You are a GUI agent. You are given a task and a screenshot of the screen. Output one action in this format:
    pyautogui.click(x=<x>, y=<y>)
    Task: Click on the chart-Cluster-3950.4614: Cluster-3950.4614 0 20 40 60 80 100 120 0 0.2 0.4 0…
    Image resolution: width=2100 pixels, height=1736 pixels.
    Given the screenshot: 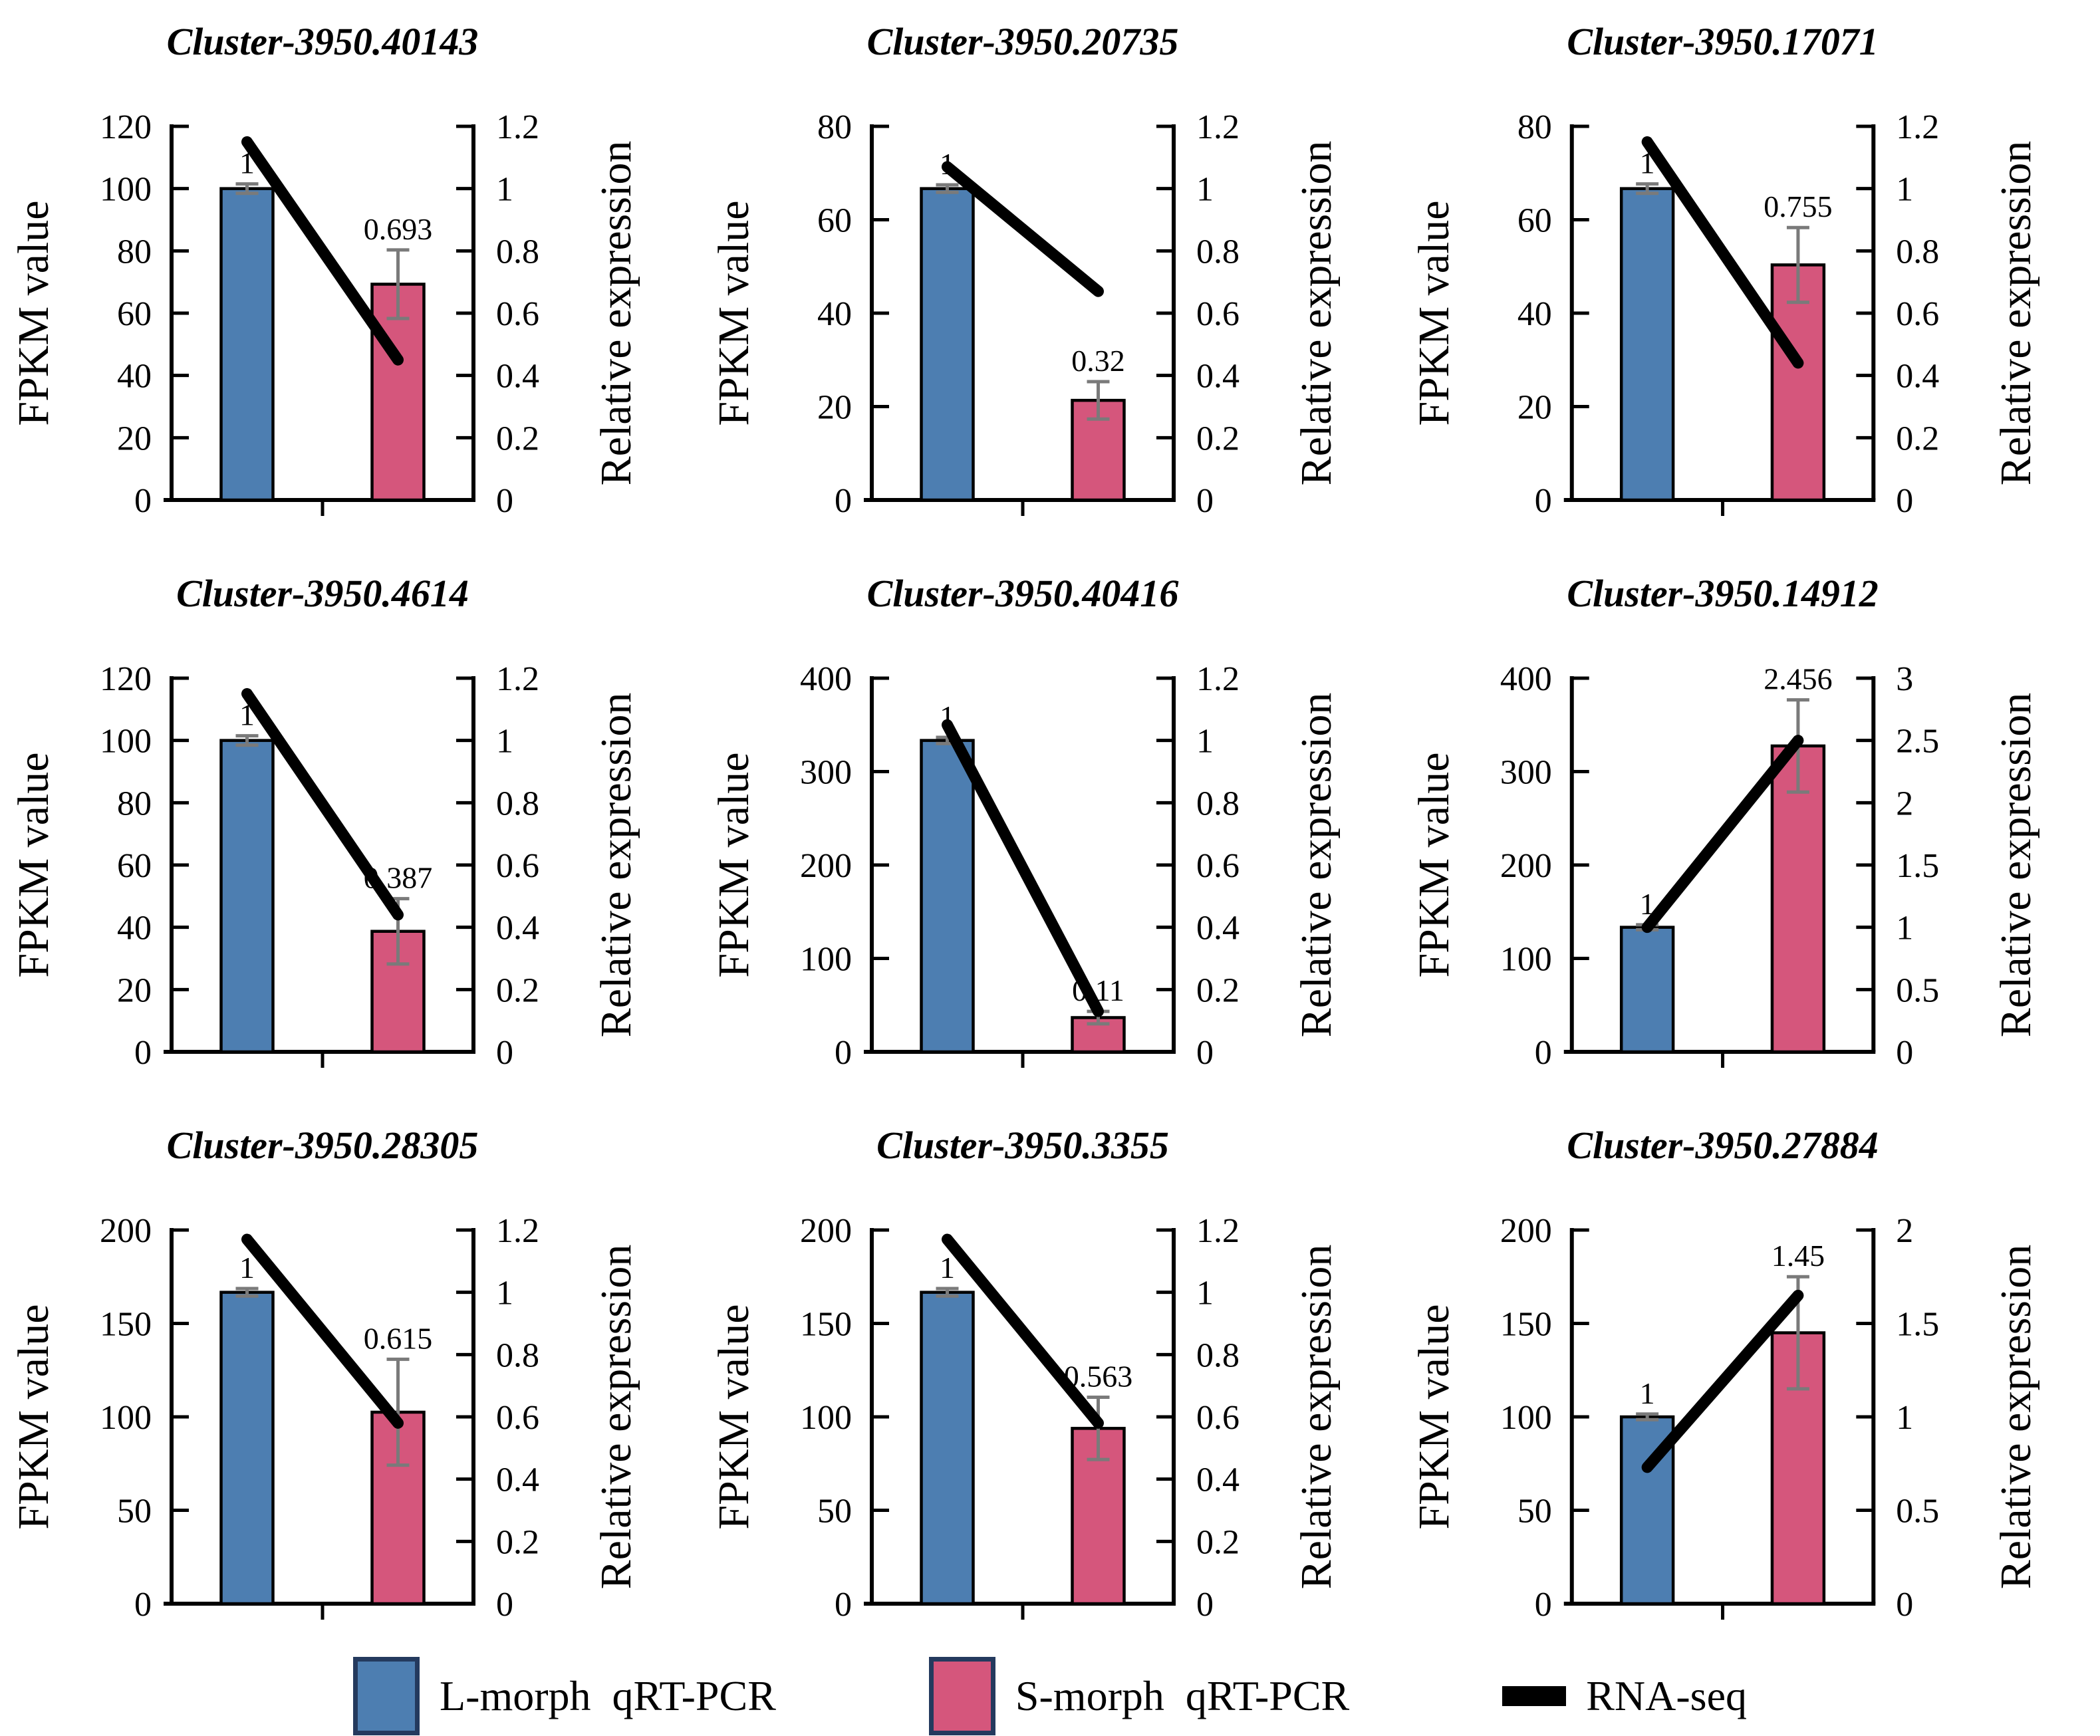 What is the action you would take?
    pyautogui.click(x=324, y=822)
    